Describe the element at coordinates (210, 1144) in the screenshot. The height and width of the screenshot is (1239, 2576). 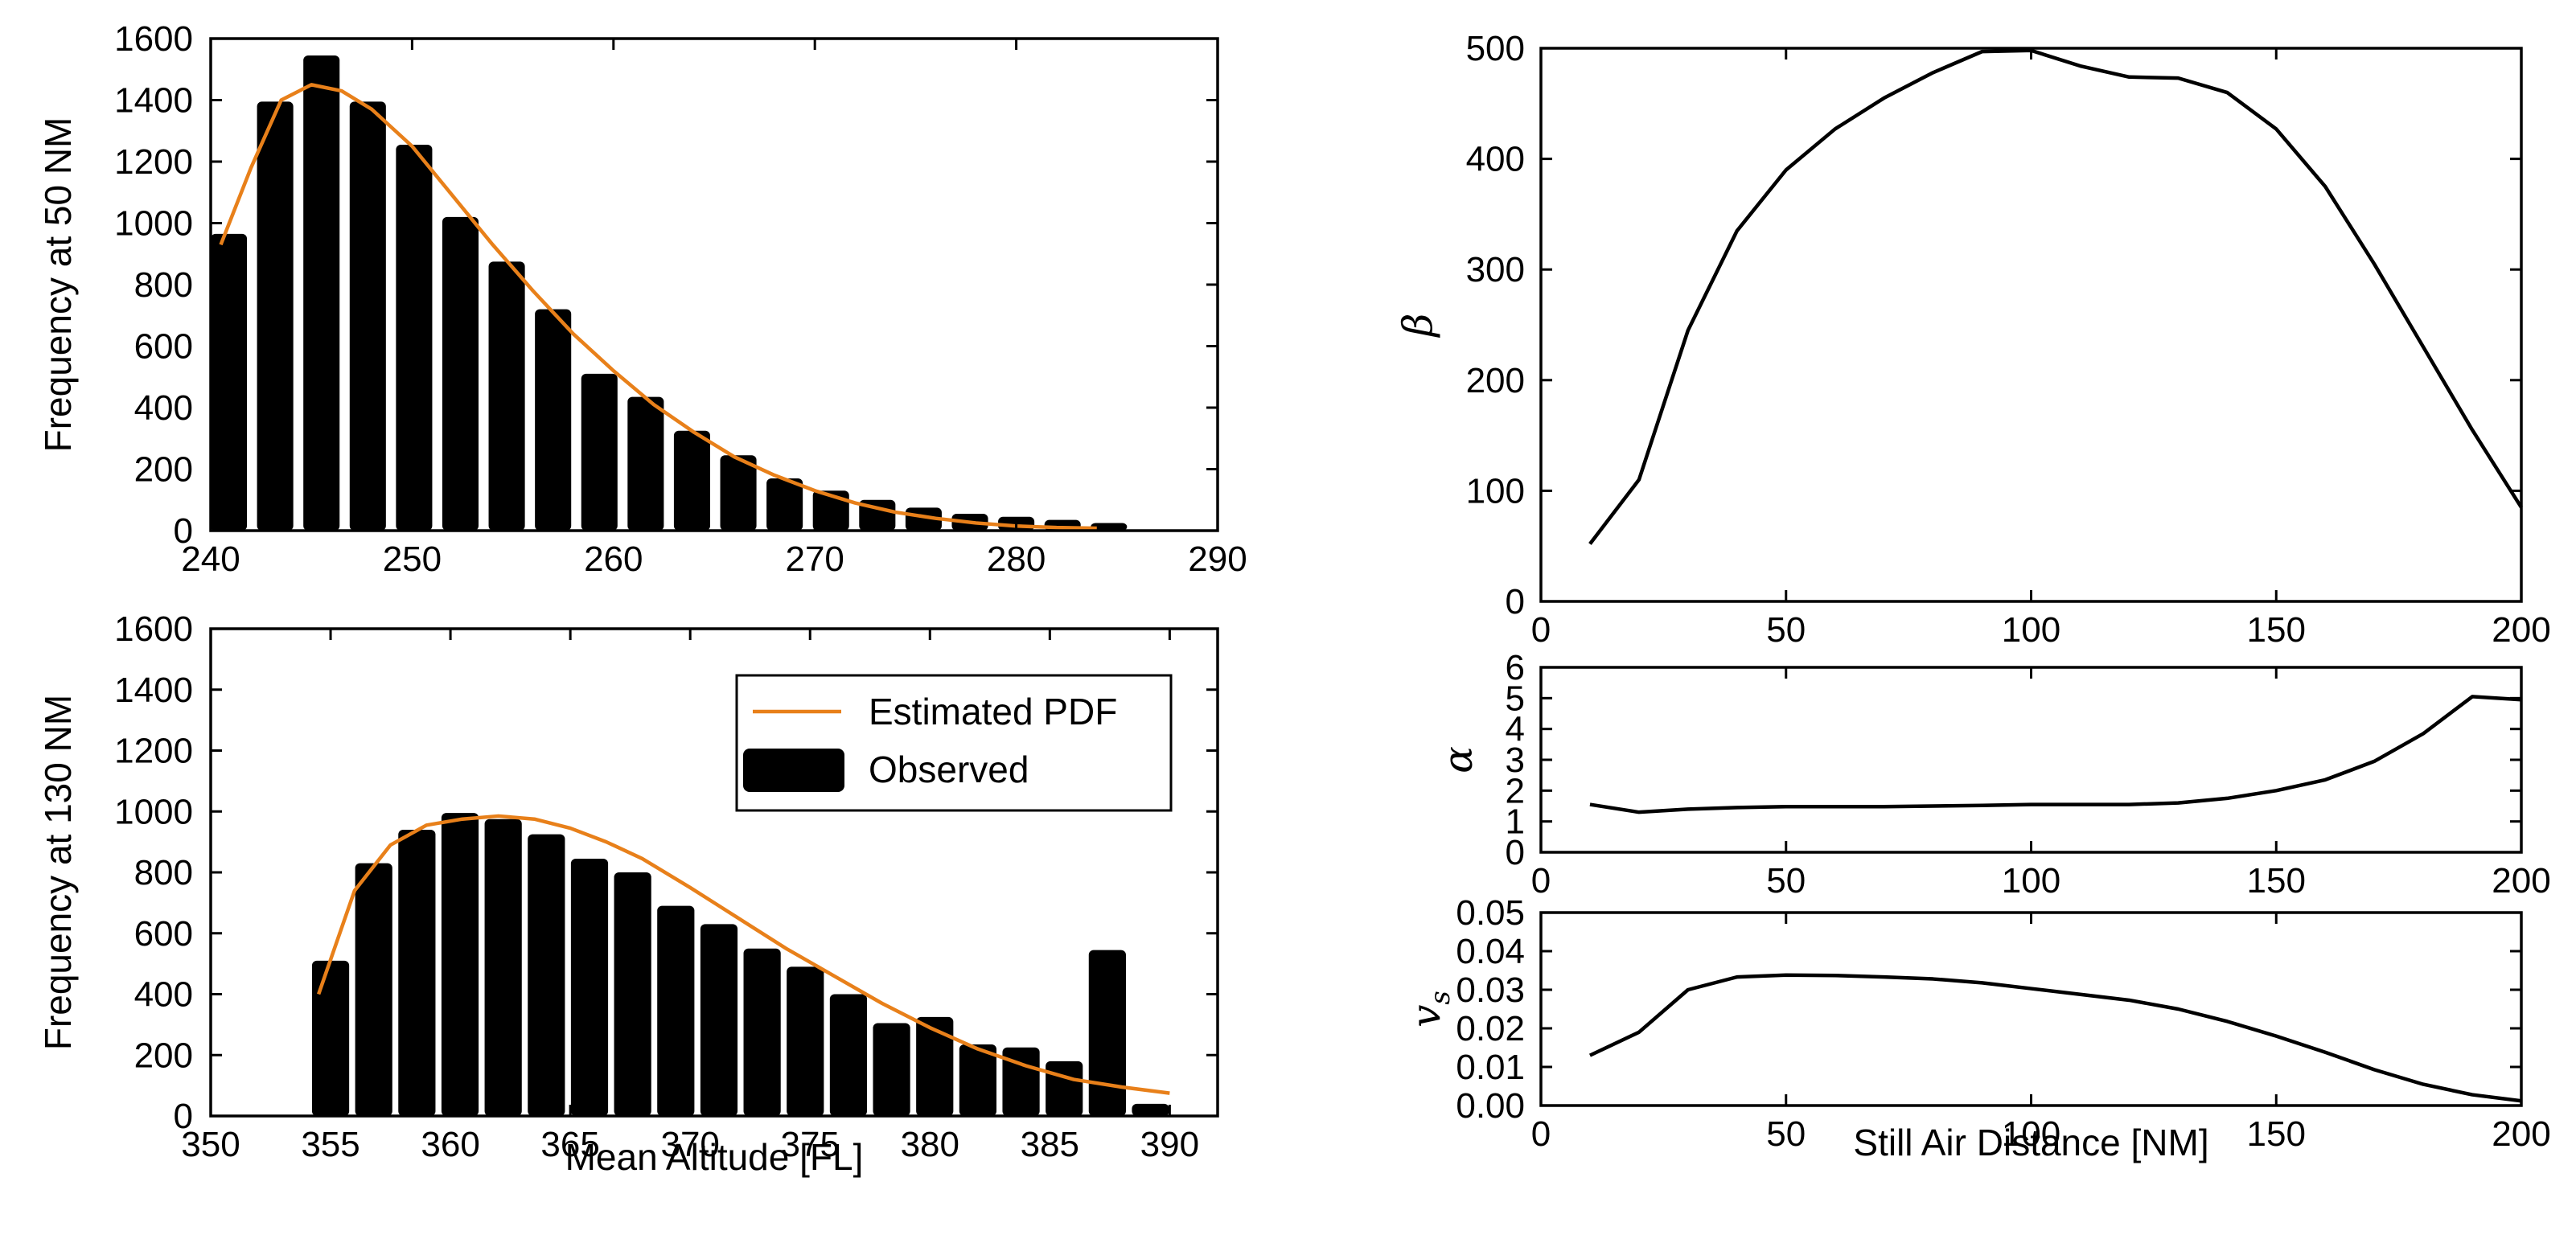
I see `x-tick-label: 350` at that location.